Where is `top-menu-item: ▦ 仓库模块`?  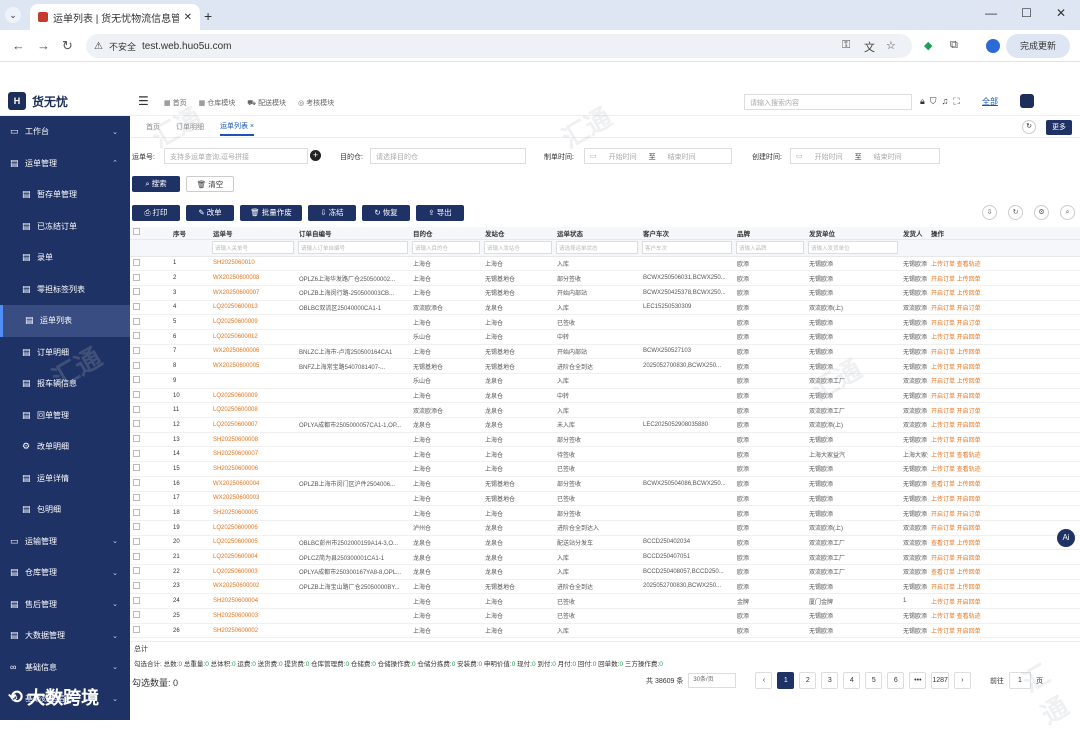 top-menu-item: ▦ 仓库模块 is located at coordinates (217, 103).